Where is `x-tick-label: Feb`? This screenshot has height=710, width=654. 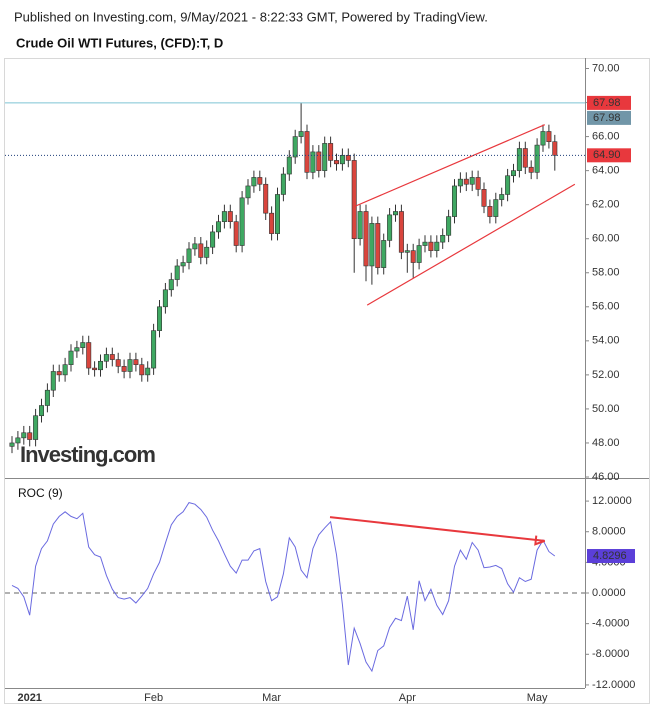
x-tick-label: Feb is located at coordinates (153, 698).